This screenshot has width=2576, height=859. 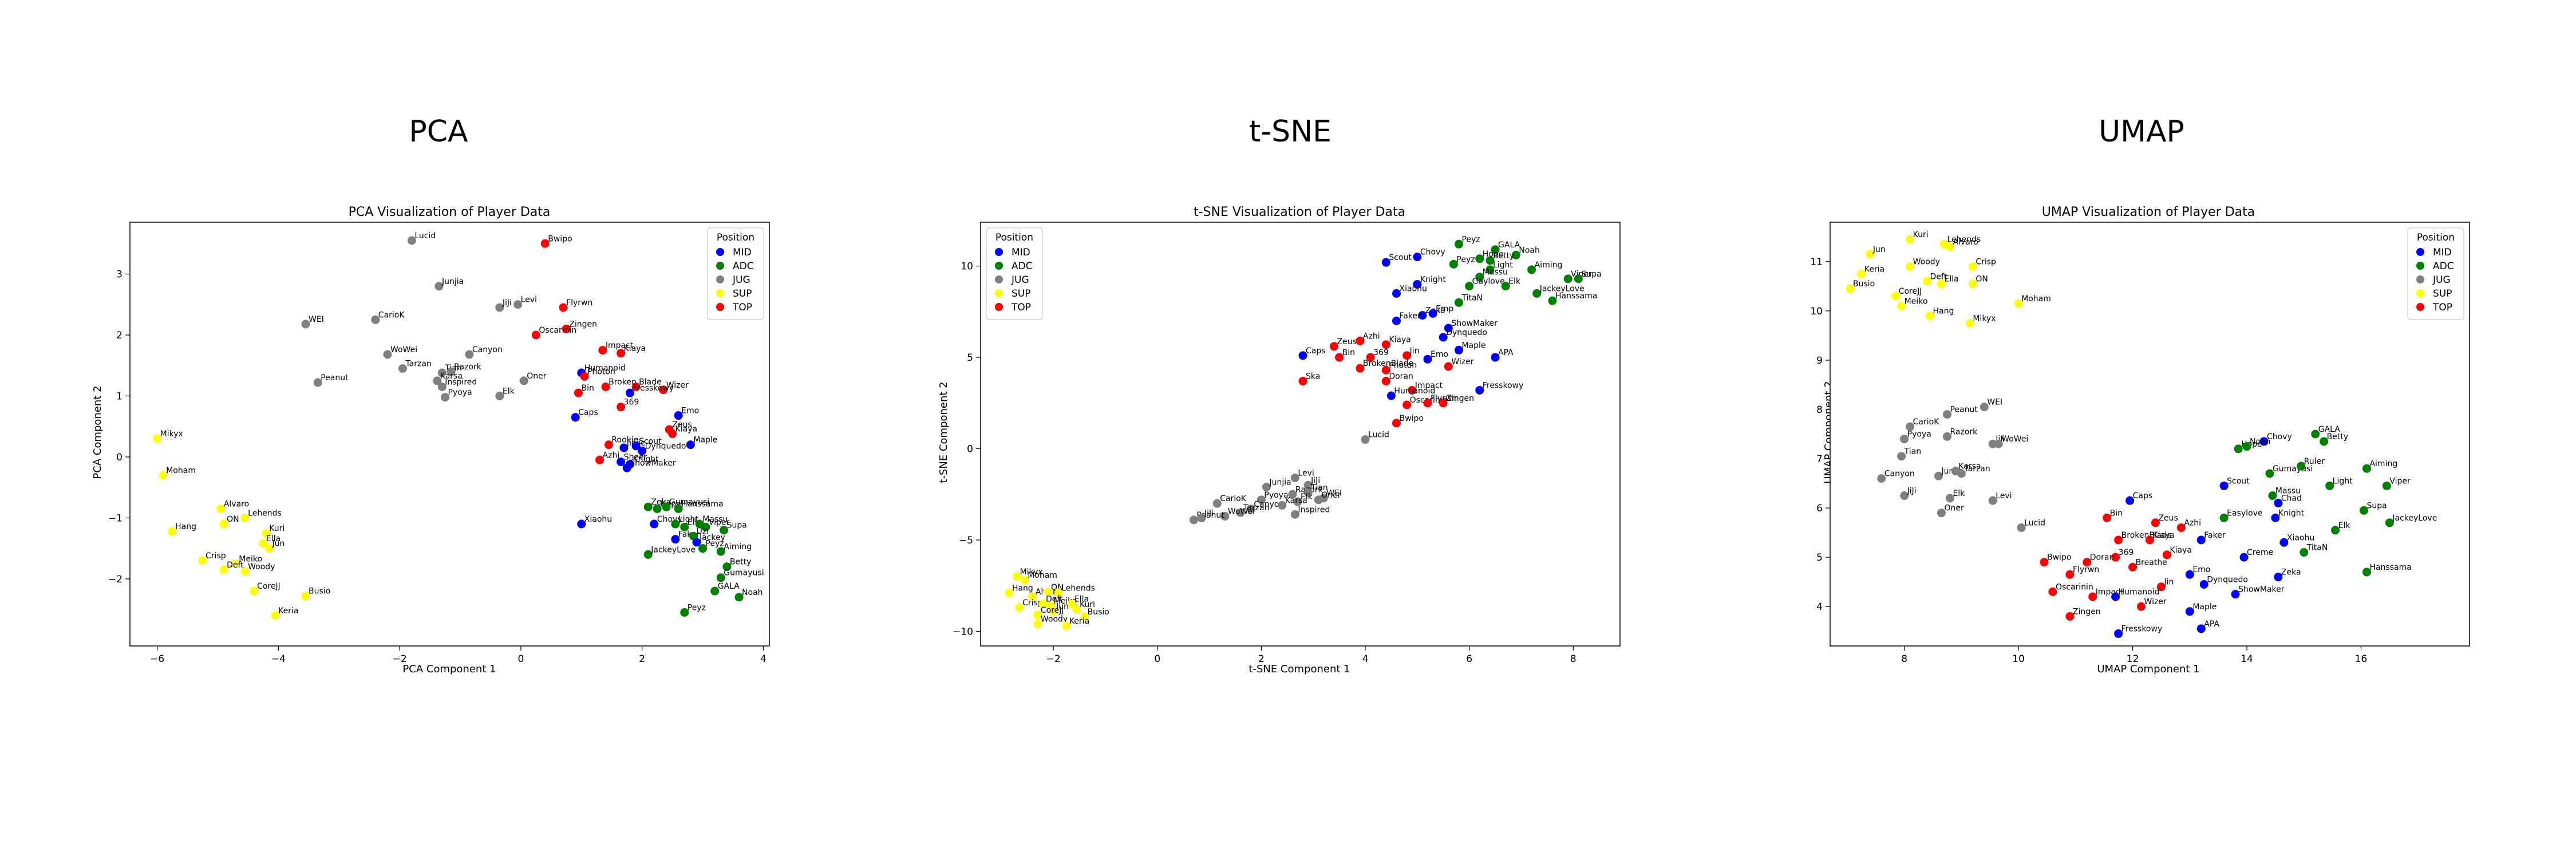 I want to click on pca-y-tick-label: 0, so click(x=119, y=457).